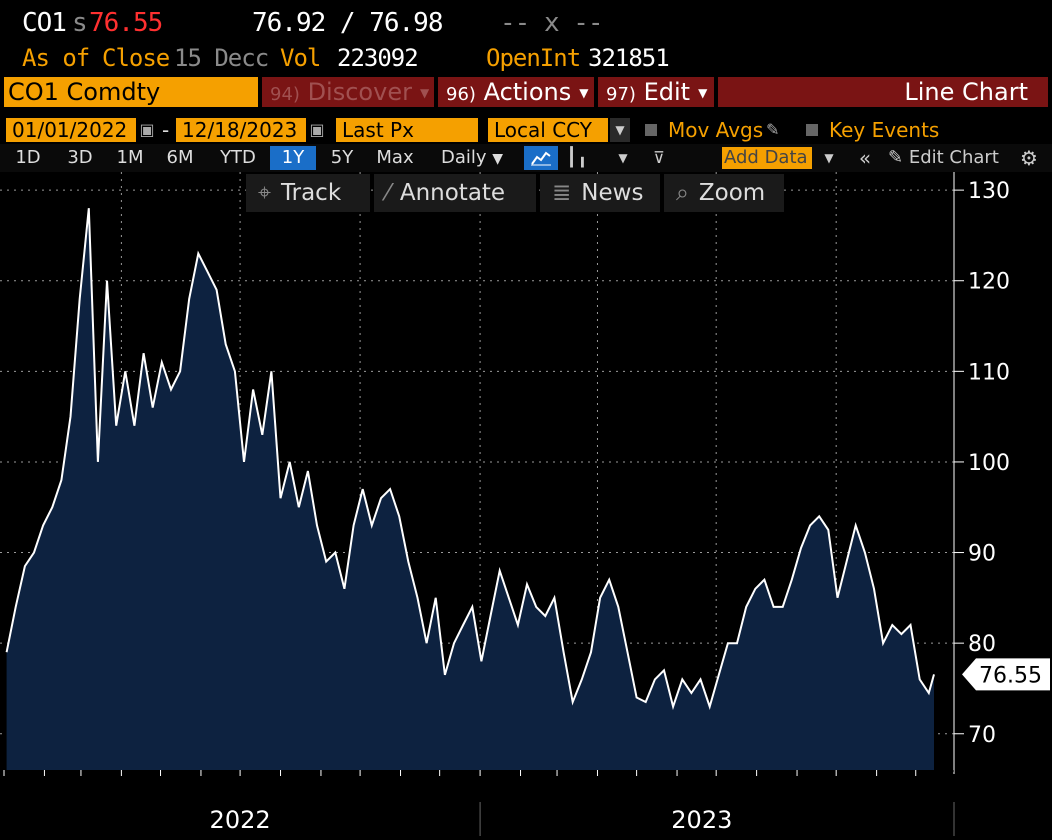 This screenshot has height=840, width=1052. Describe the element at coordinates (395, 157) in the screenshot. I see `range-max: Max` at that location.